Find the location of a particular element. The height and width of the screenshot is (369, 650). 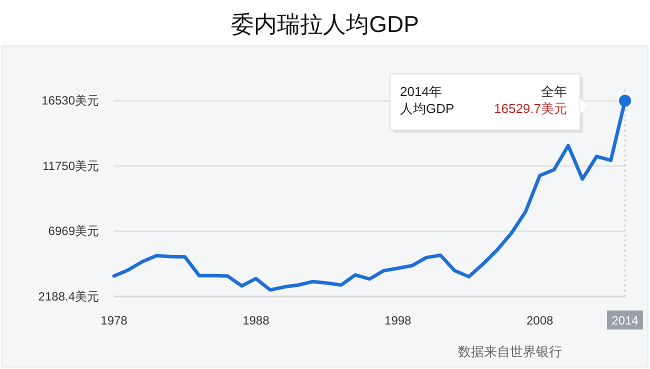

y-tick-label: 16530美元 is located at coordinates (70, 101).